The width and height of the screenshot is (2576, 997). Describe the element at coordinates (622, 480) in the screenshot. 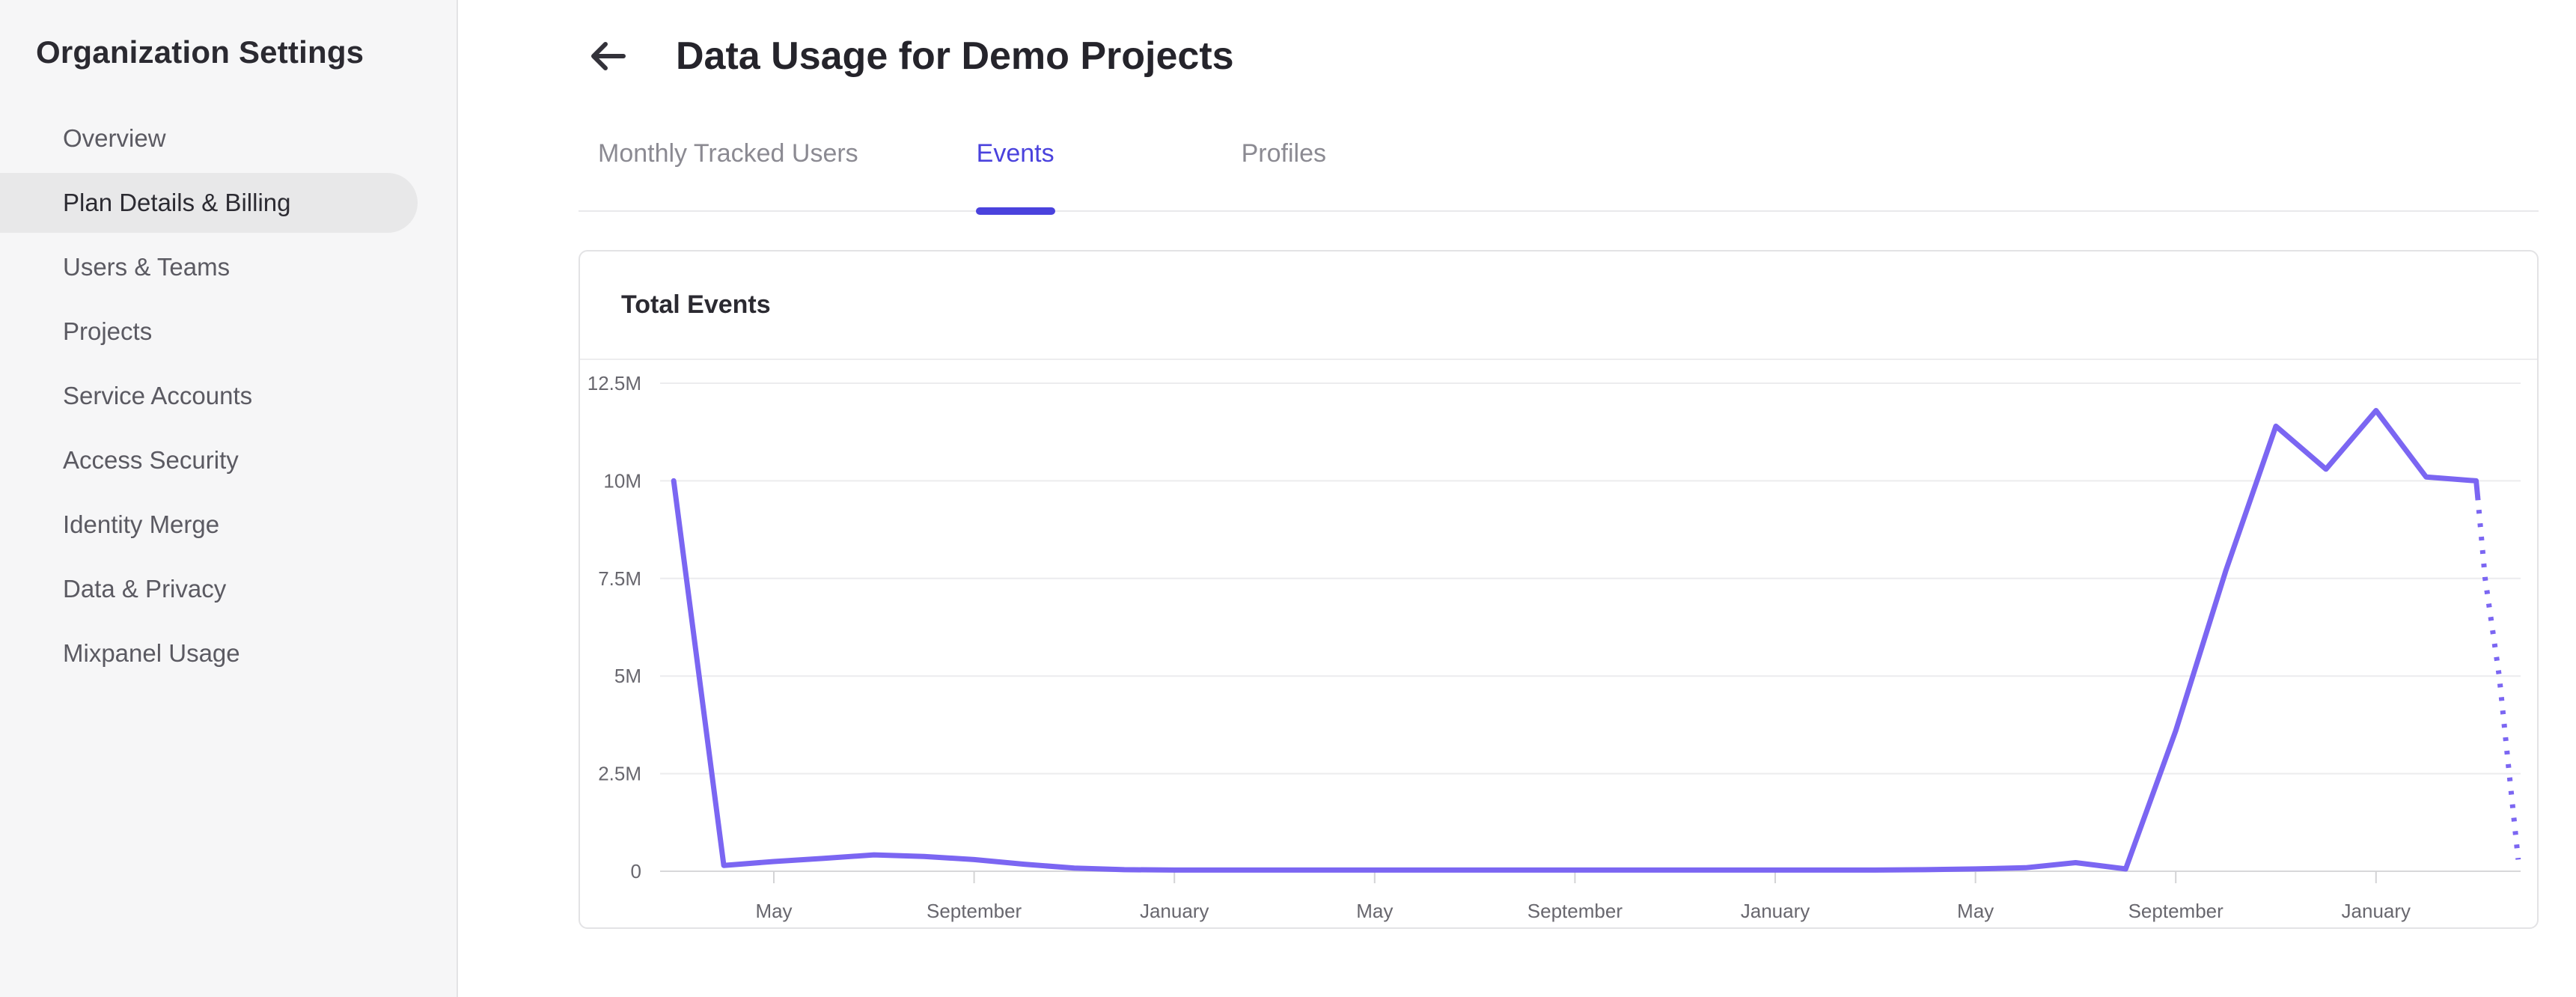

I see `y-axis-label-10m: 10M` at that location.